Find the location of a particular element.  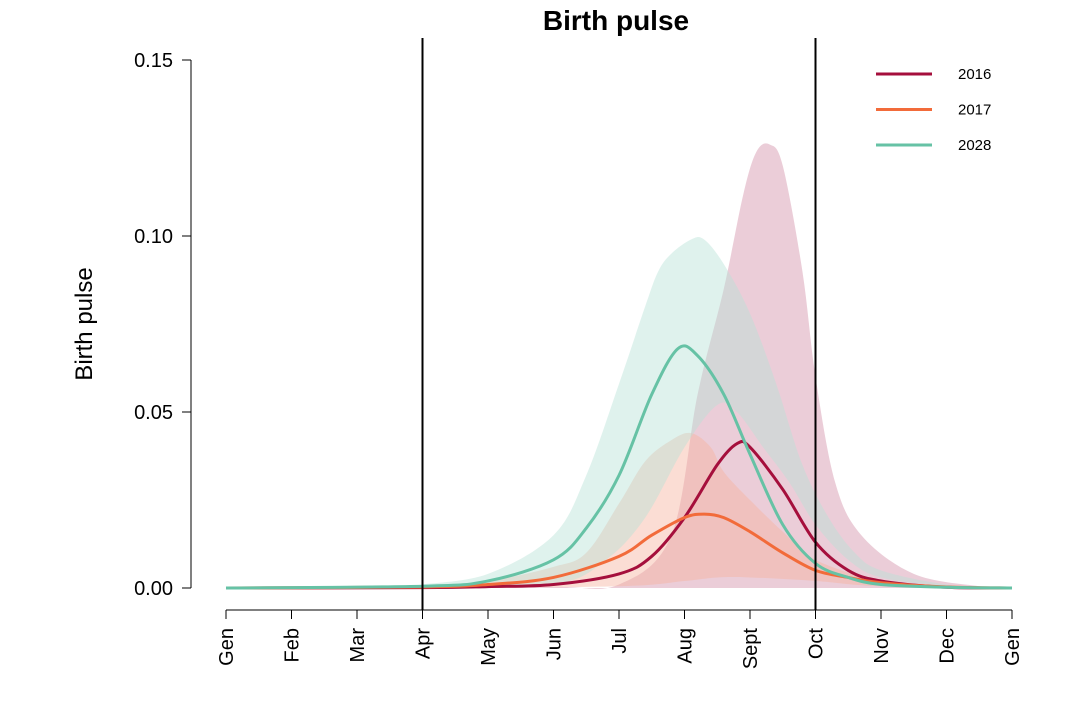

x-tick-label: Dec is located at coordinates (948, 646).